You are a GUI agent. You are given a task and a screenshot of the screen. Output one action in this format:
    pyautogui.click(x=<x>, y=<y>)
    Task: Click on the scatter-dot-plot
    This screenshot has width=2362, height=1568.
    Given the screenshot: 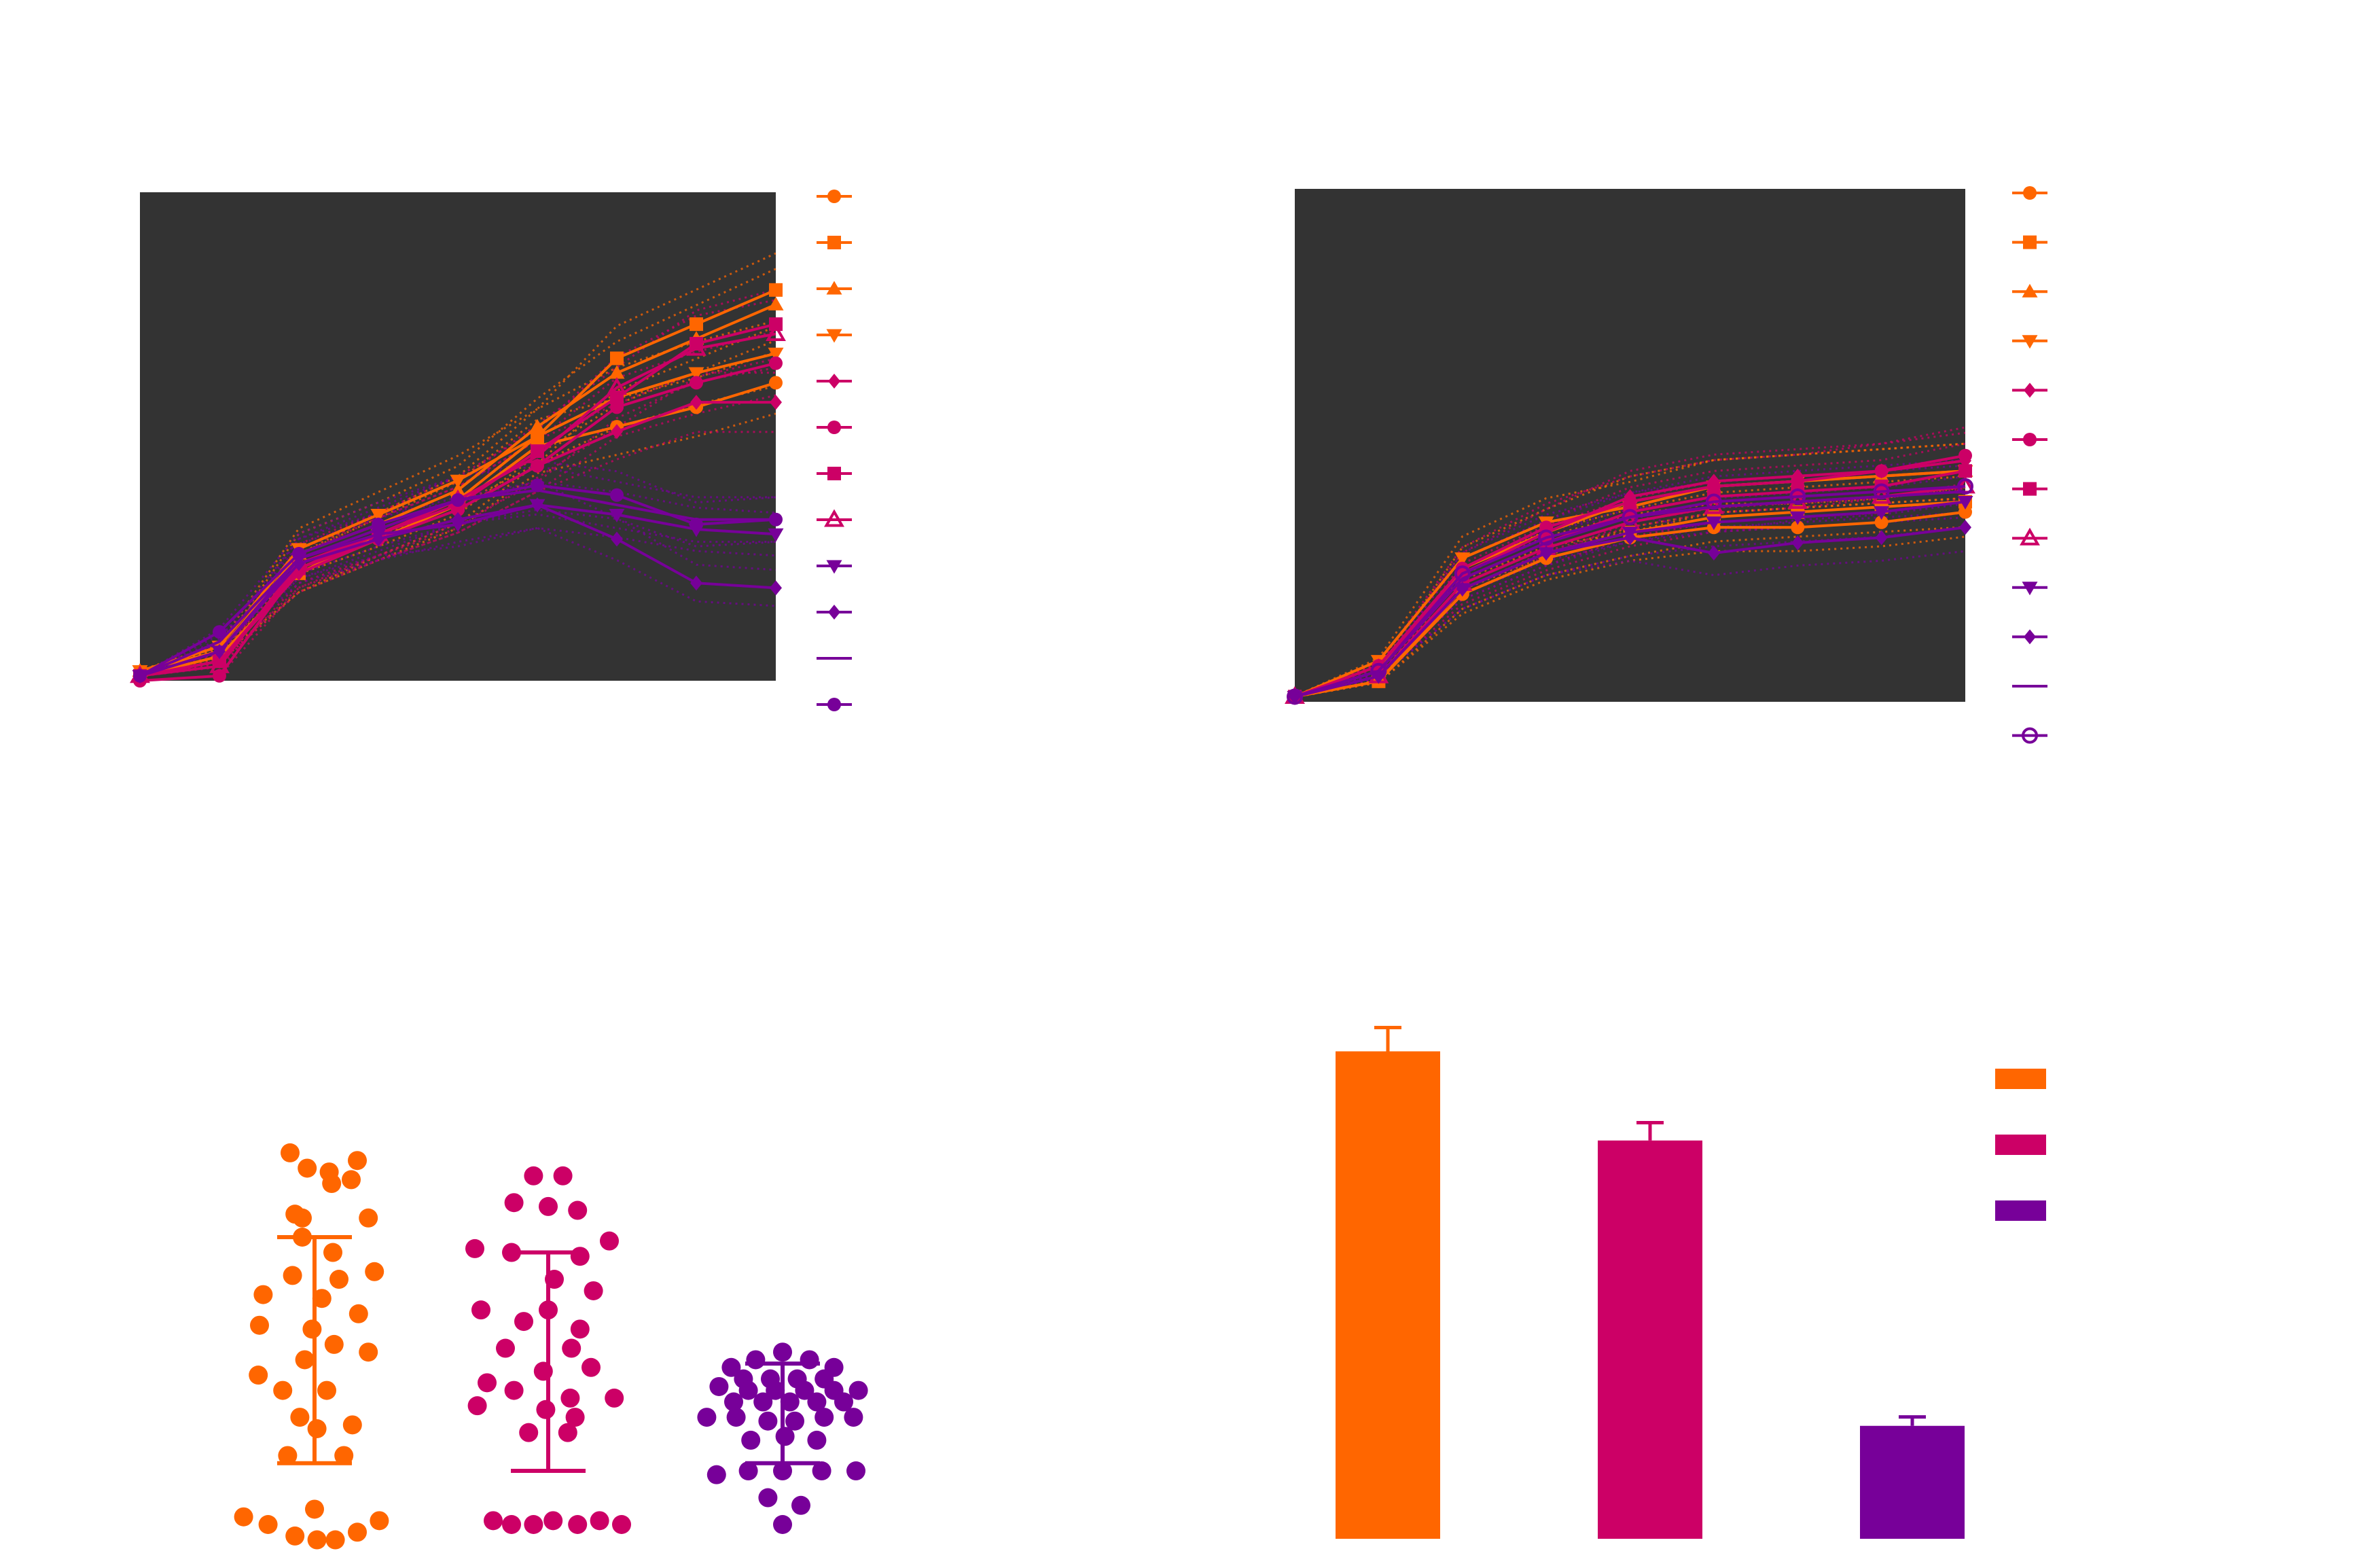 What is the action you would take?
    pyautogui.click(x=551, y=1346)
    